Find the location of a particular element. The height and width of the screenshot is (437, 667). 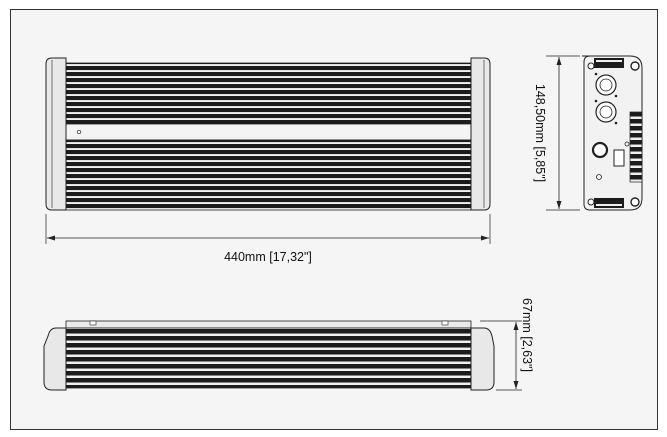

side-view is located at coordinates (612, 133).